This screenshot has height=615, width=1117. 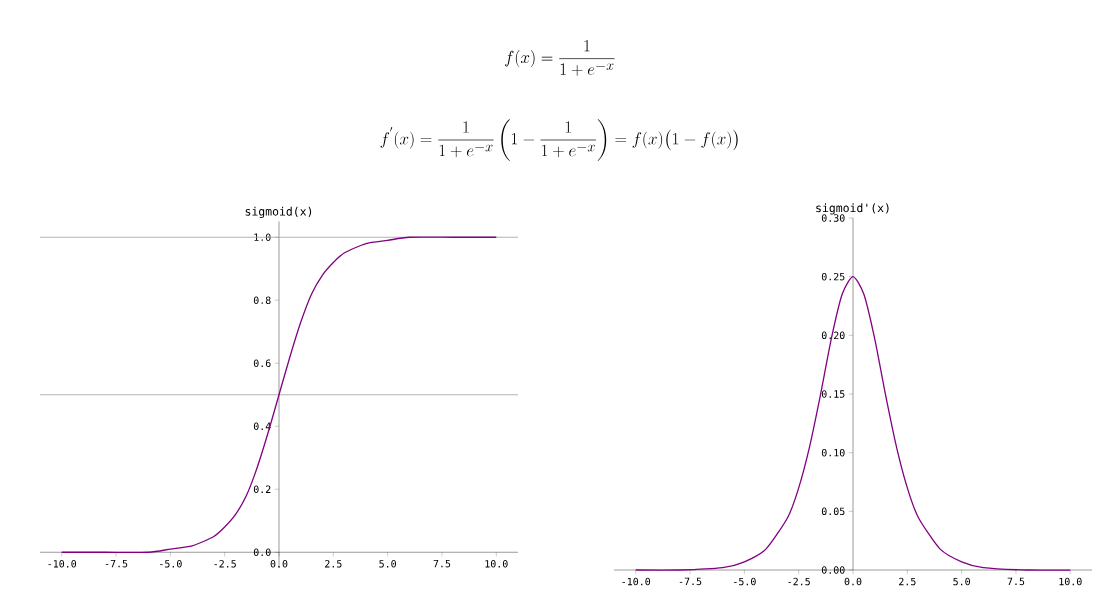 I want to click on y-tick-label: 0.6, so click(x=262, y=363).